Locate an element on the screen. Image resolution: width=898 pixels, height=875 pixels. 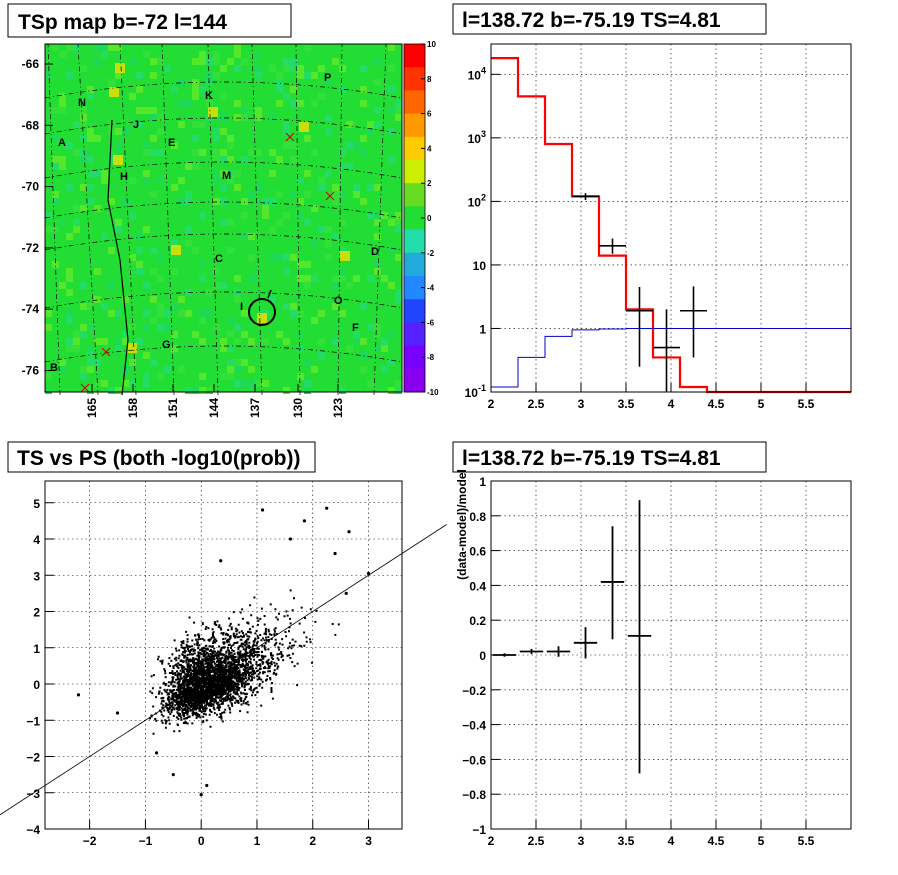
ratio-y-tick-label: −1 is located at coordinates (479, 830).